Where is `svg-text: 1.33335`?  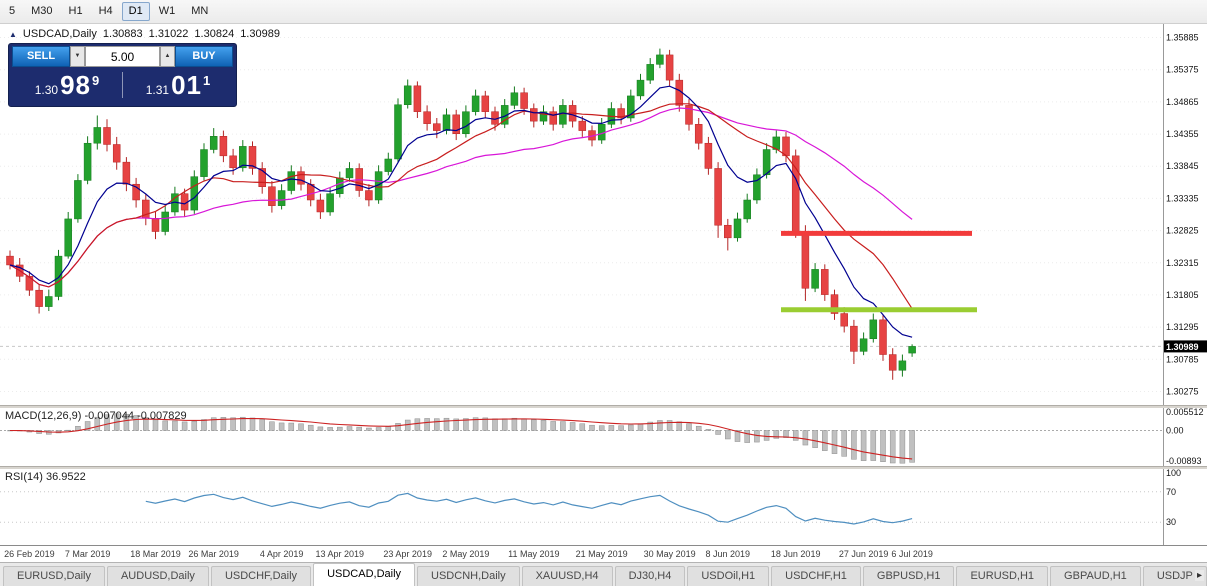
svg-text: 1.33335 is located at coordinates (1182, 198).